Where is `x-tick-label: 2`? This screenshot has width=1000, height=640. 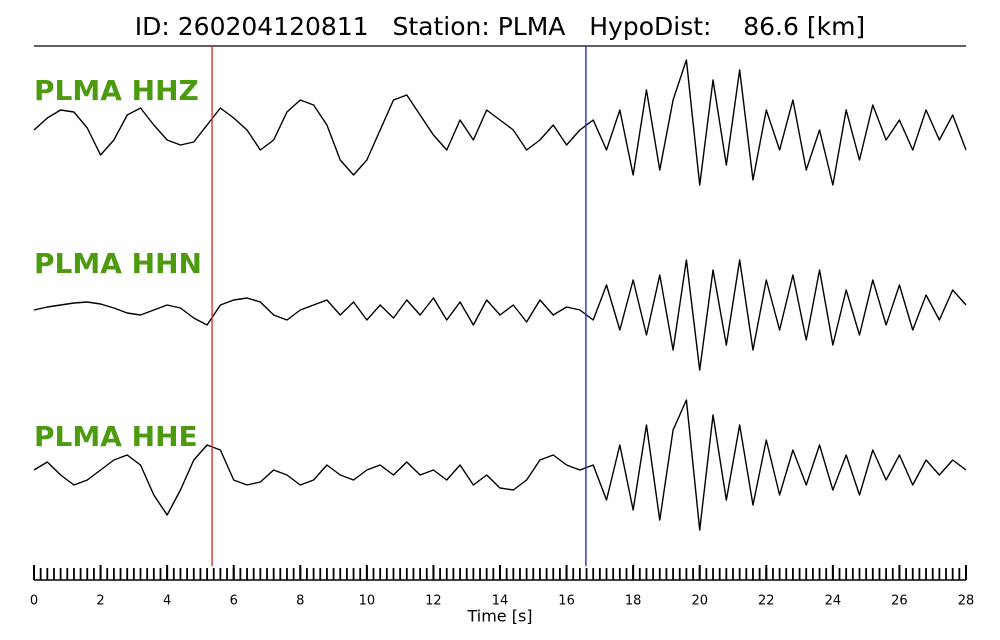 x-tick-label: 2 is located at coordinates (100, 601).